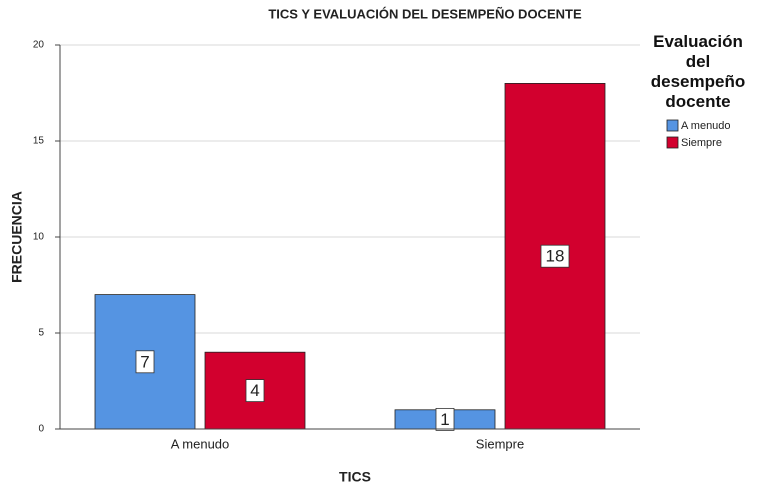 This screenshot has height=488, width=759. I want to click on y-tick-label: 0, so click(41, 429).